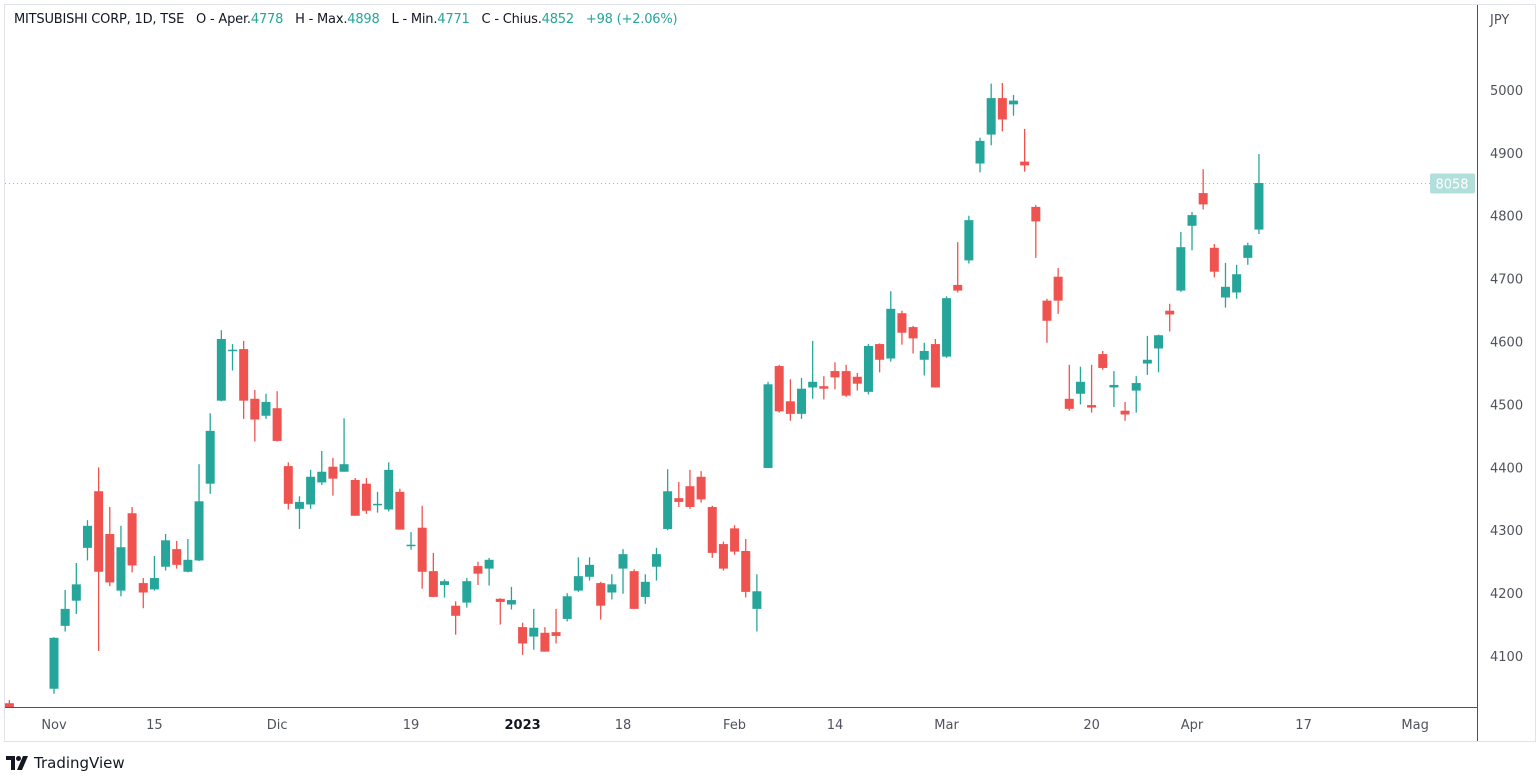 This screenshot has width=1538, height=777. Describe the element at coordinates (735, 725) in the screenshot. I see `time-axis: Nov 15 Dic 19 2023 18 Feb 14 Mar 20 Apr 17 Mag` at that location.